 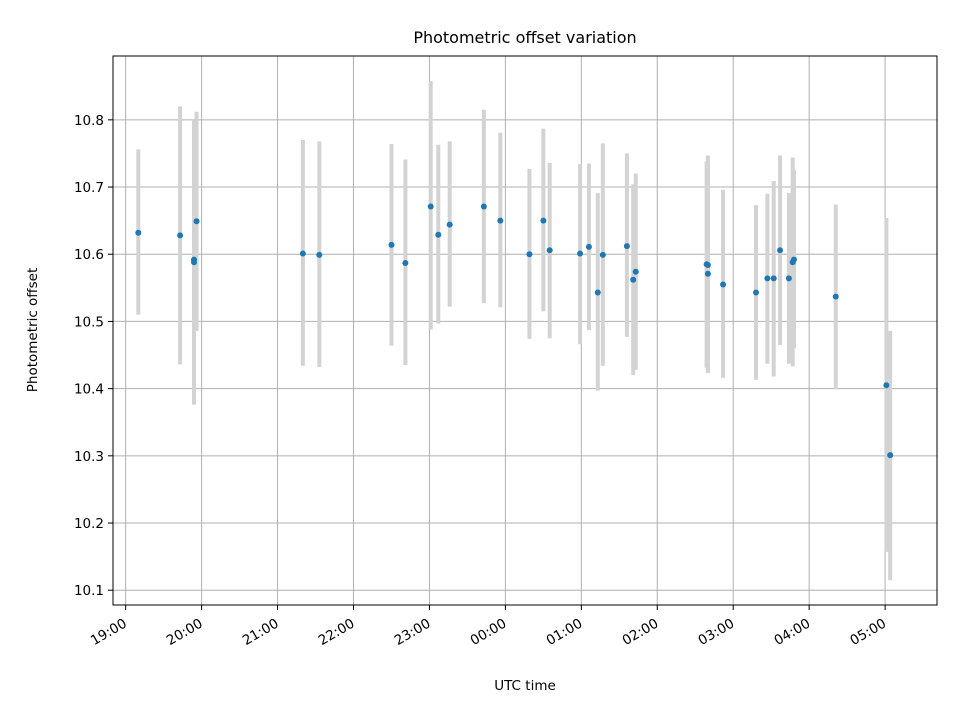 What do you see at coordinates (89, 121) in the screenshot?
I see `y-tick-label: 10.8` at bounding box center [89, 121].